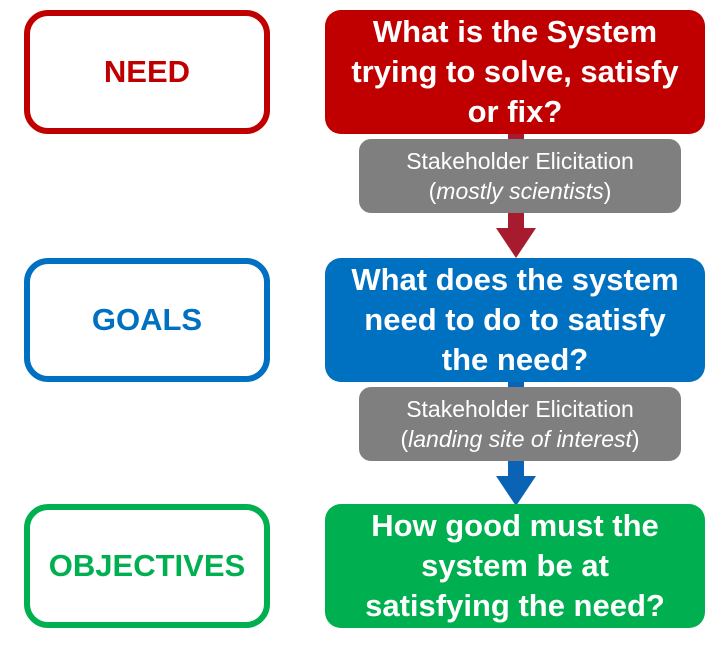 The image size is (718, 654). Describe the element at coordinates (520, 191) in the screenshot. I see `elicitation-detail-1: (mostly scientists)` at that location.